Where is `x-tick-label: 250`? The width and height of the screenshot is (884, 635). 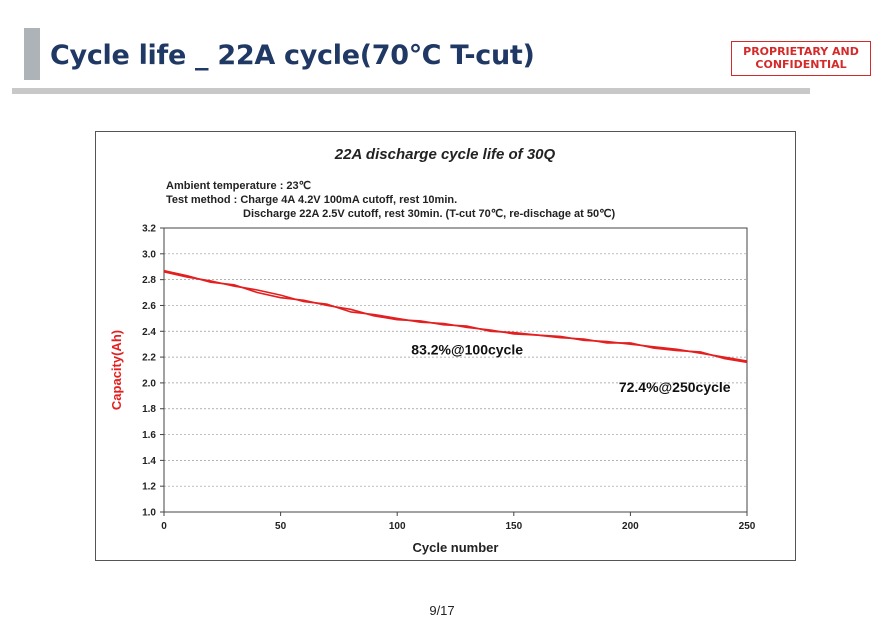 x-tick-label: 250 is located at coordinates (747, 526).